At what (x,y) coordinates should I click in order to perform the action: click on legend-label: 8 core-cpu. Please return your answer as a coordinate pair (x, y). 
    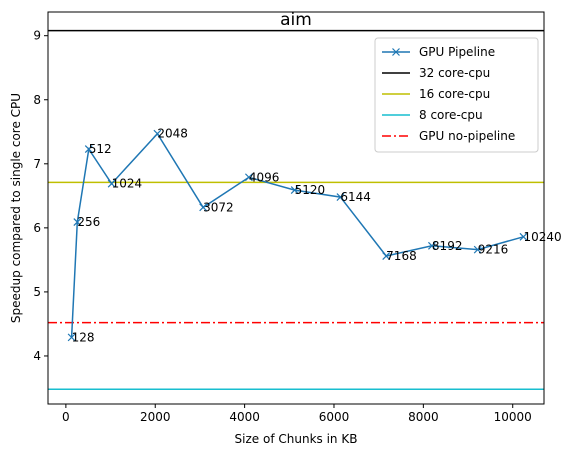
    Looking at the image, I should click on (451, 115).